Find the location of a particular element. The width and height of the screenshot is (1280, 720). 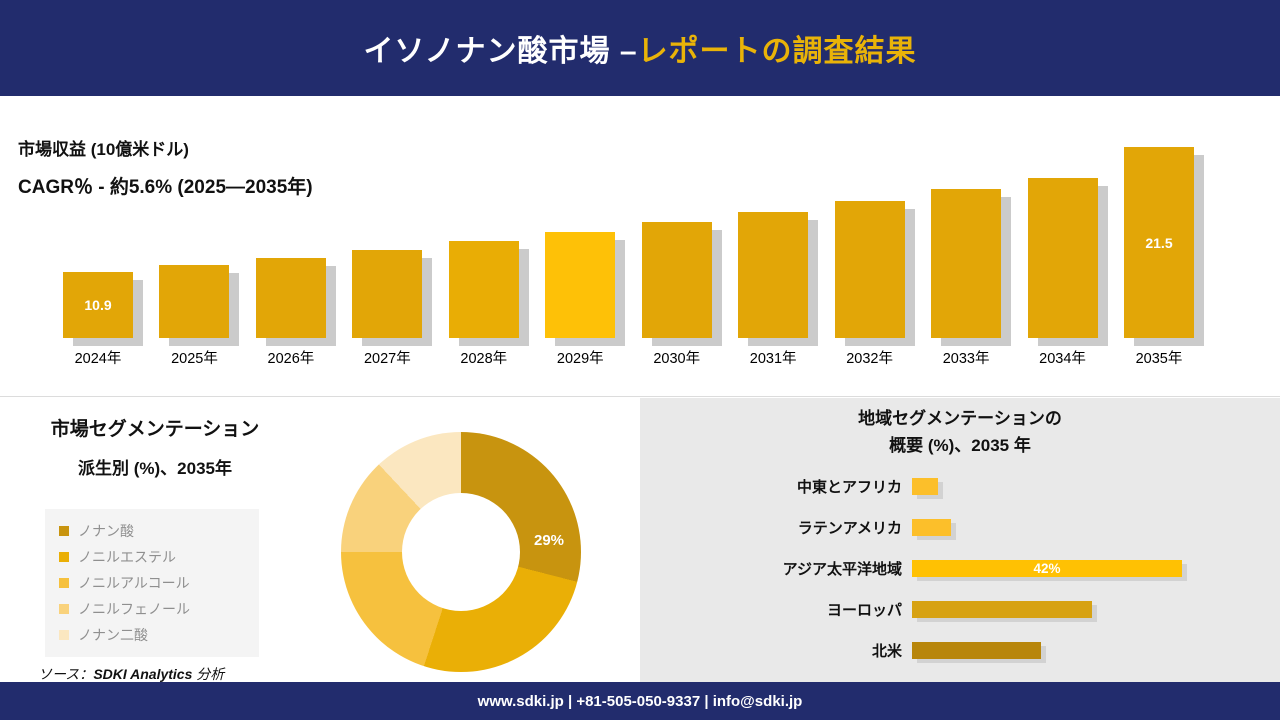

revenue-bar: 10.9 is located at coordinates (98, 305).